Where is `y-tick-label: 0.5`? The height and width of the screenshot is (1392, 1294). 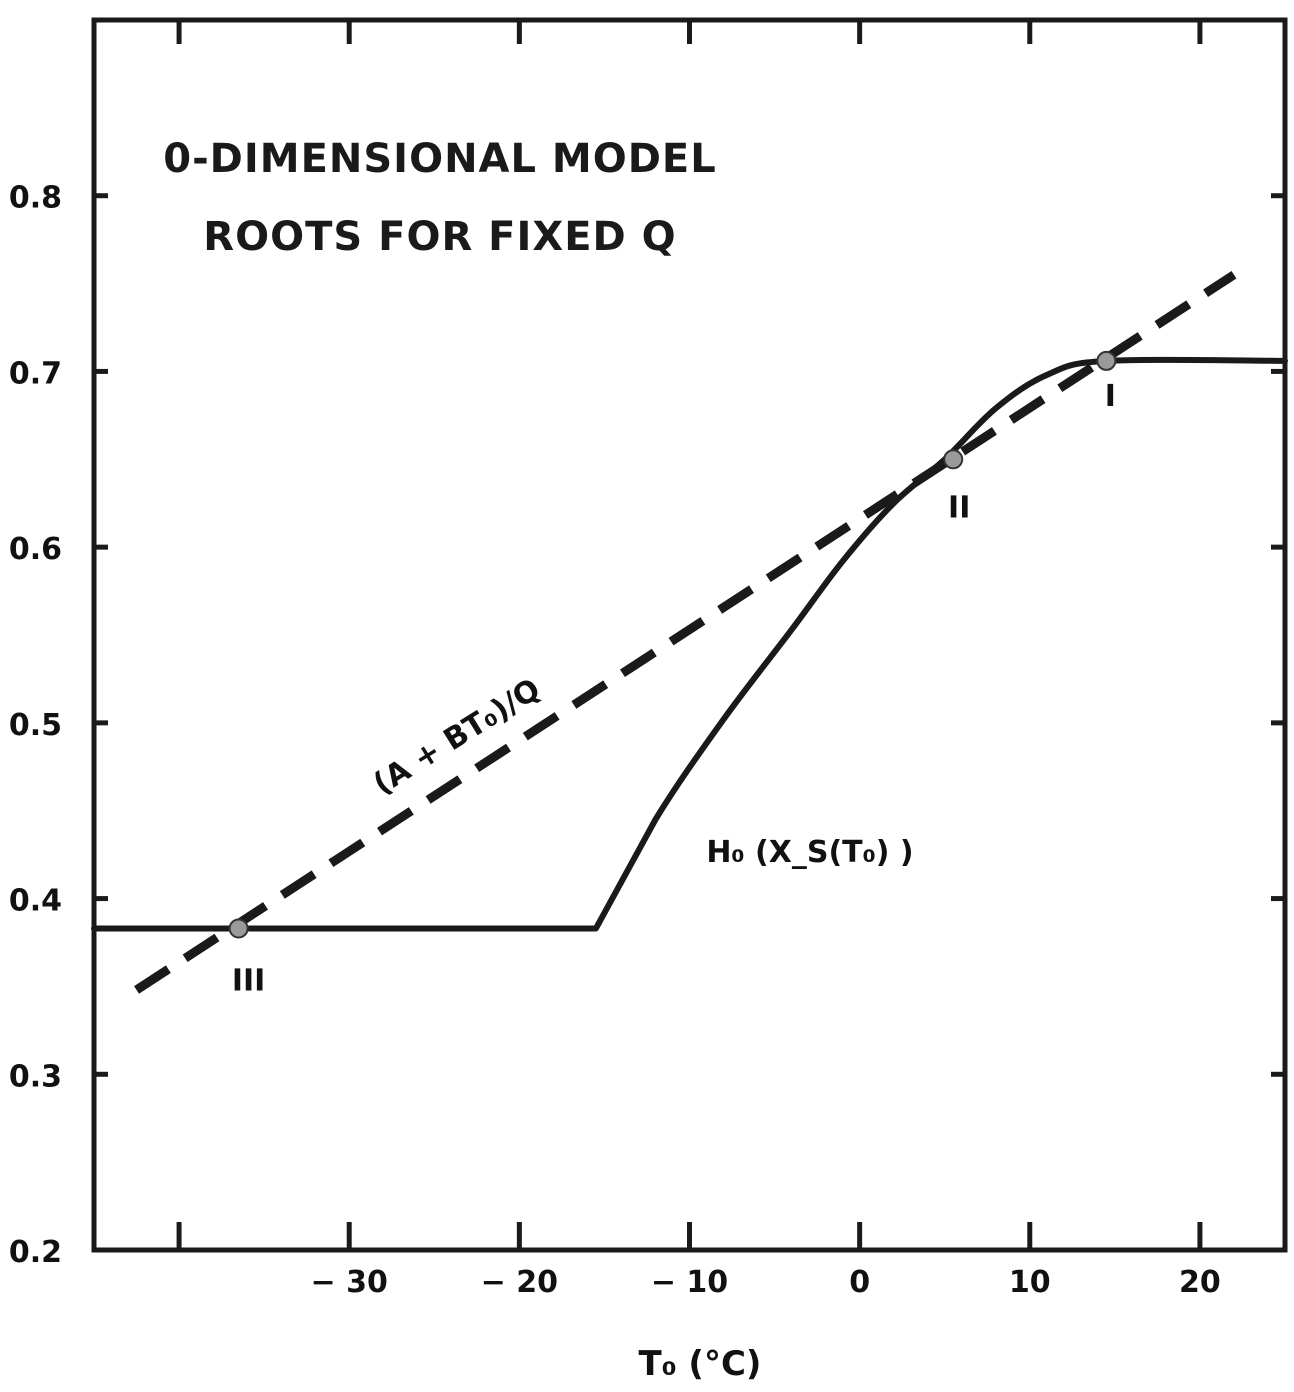
y-tick-label: 0.5 is located at coordinates (35, 725).